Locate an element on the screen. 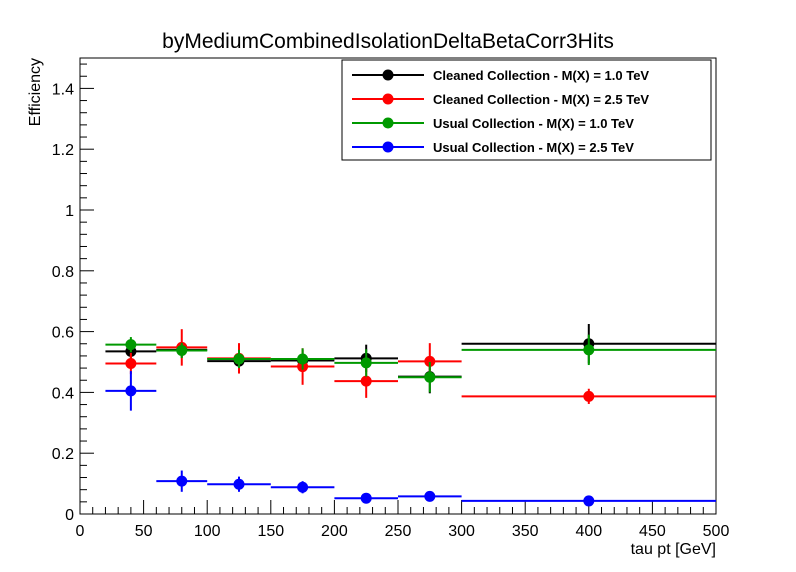  y-tick-label: 1 is located at coordinates (69, 211).